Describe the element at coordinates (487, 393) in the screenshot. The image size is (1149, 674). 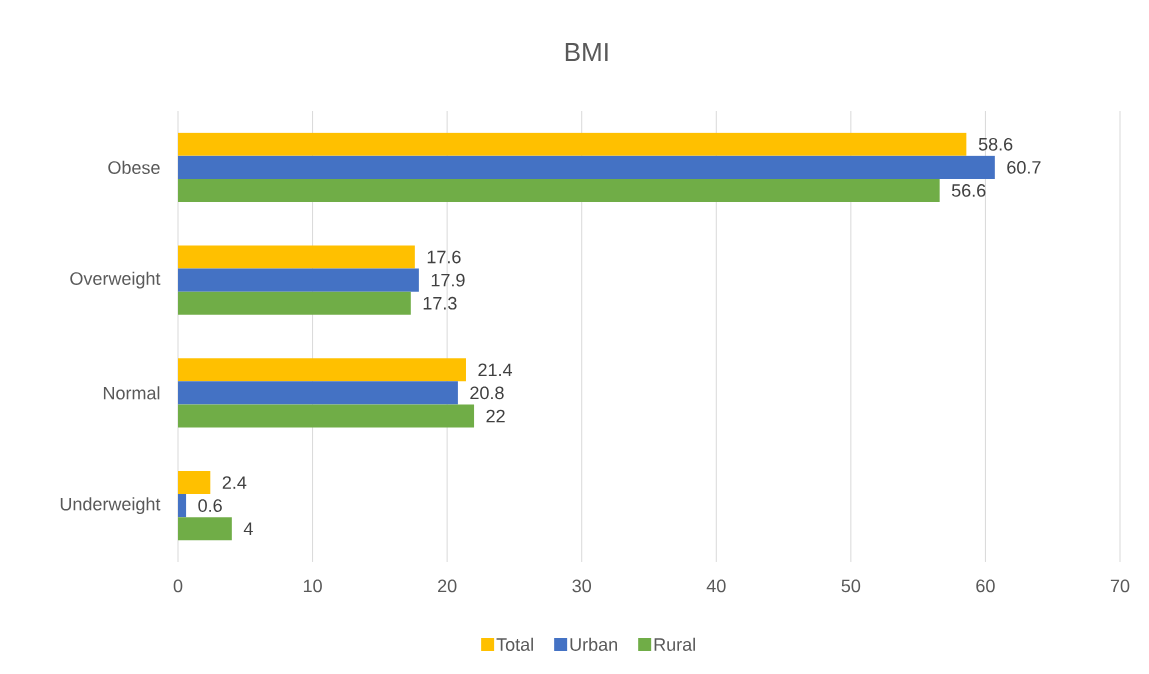
I see `data-label: 20.8` at that location.